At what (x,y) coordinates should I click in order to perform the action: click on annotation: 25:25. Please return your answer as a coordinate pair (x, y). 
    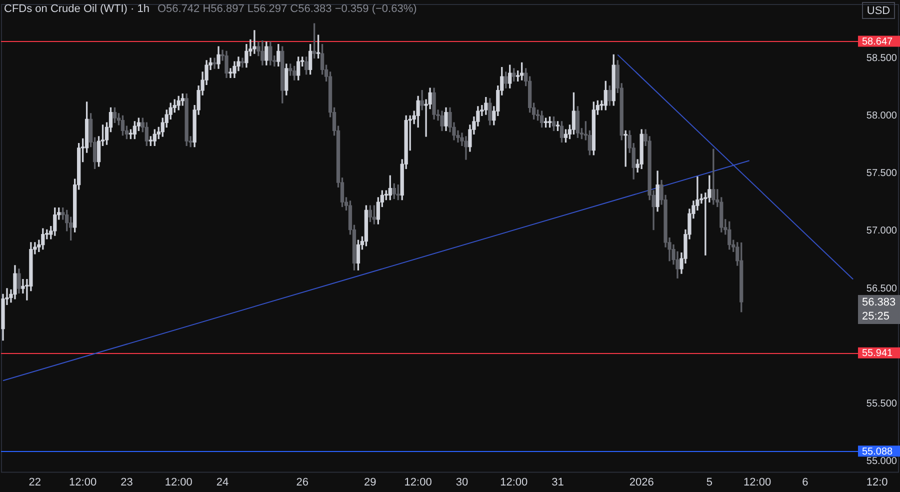
    Looking at the image, I should click on (876, 316).